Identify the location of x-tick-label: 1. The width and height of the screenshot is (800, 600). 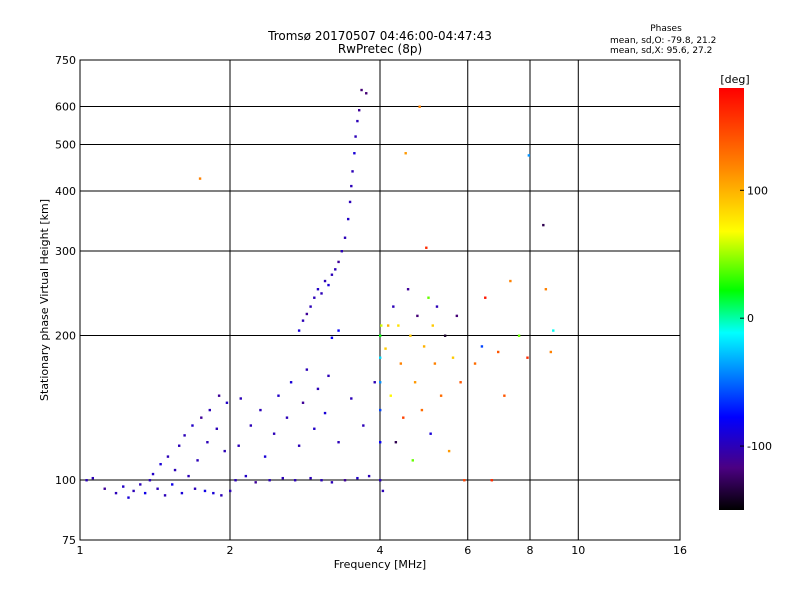
(80, 550).